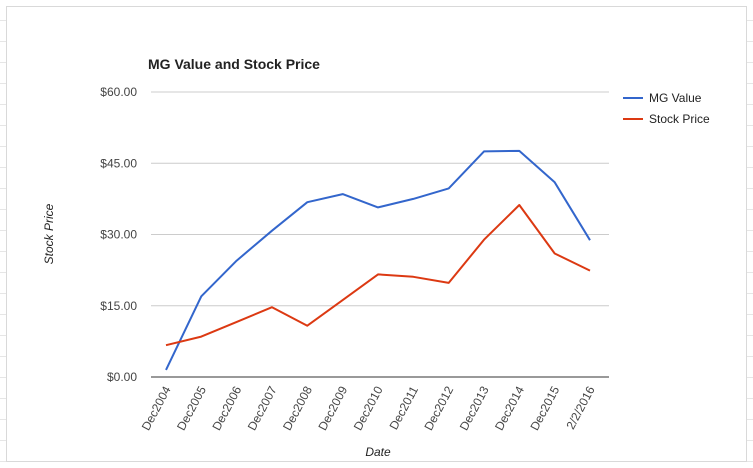  What do you see at coordinates (49, 233) in the screenshot?
I see `y-axis-title: Stock Price` at bounding box center [49, 233].